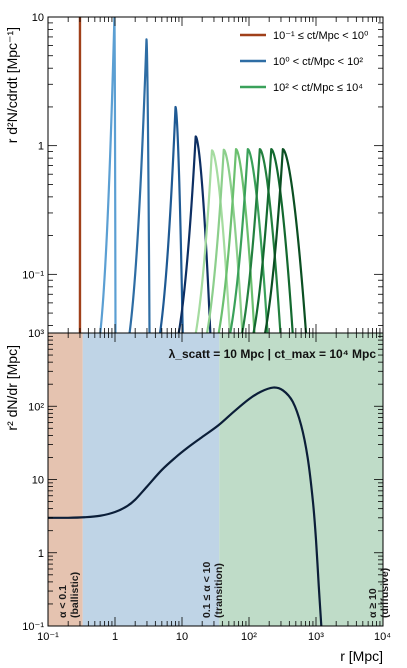 Image resolution: width=407 pixels, height=668 pixels. What do you see at coordinates (318, 62) in the screenshot?
I see `legend-label: 10⁰ < ct/Mpc < 10²` at bounding box center [318, 62].